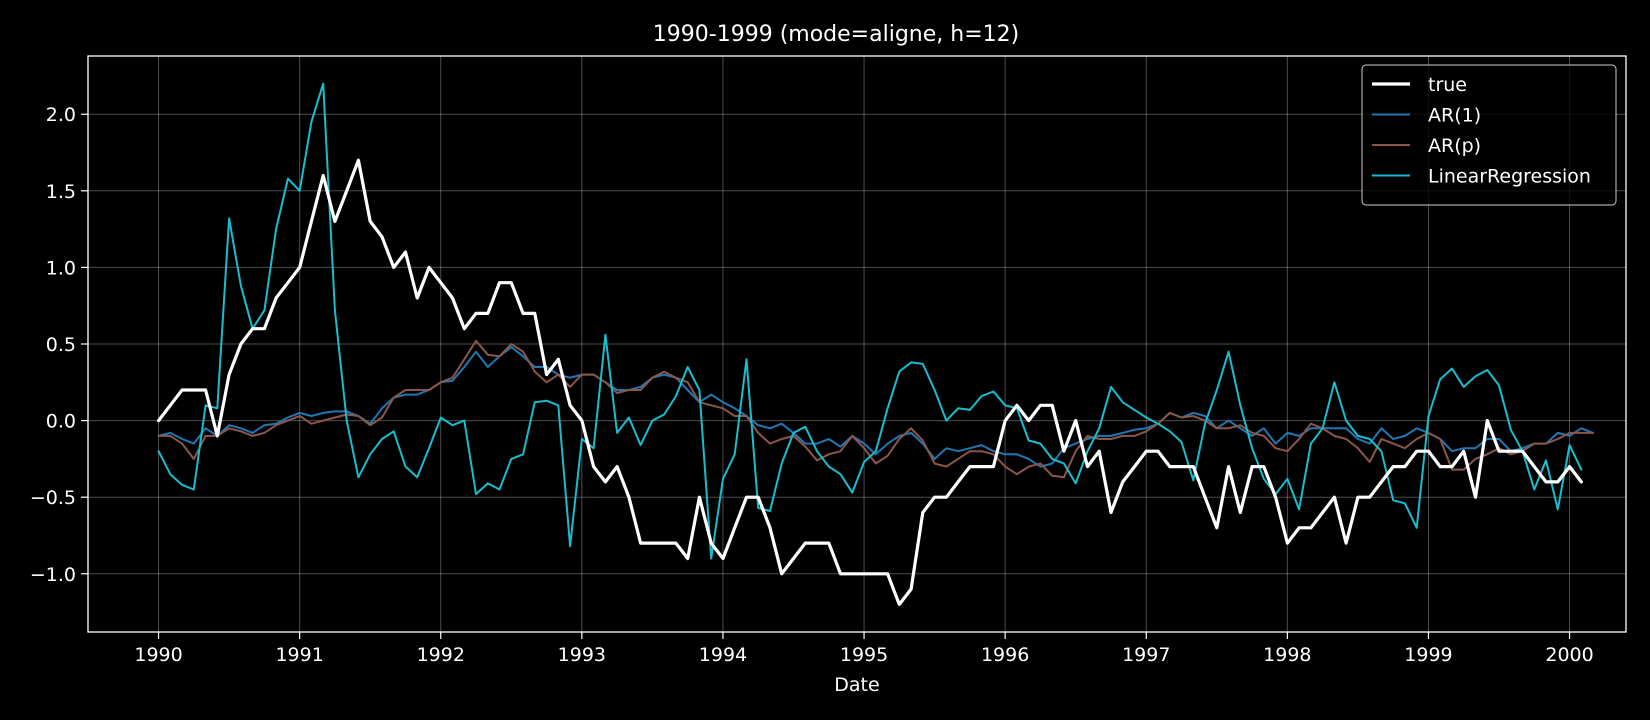 This screenshot has height=720, width=1650. What do you see at coordinates (1454, 146) in the screenshot?
I see `legend-entry: AR(p)` at bounding box center [1454, 146].